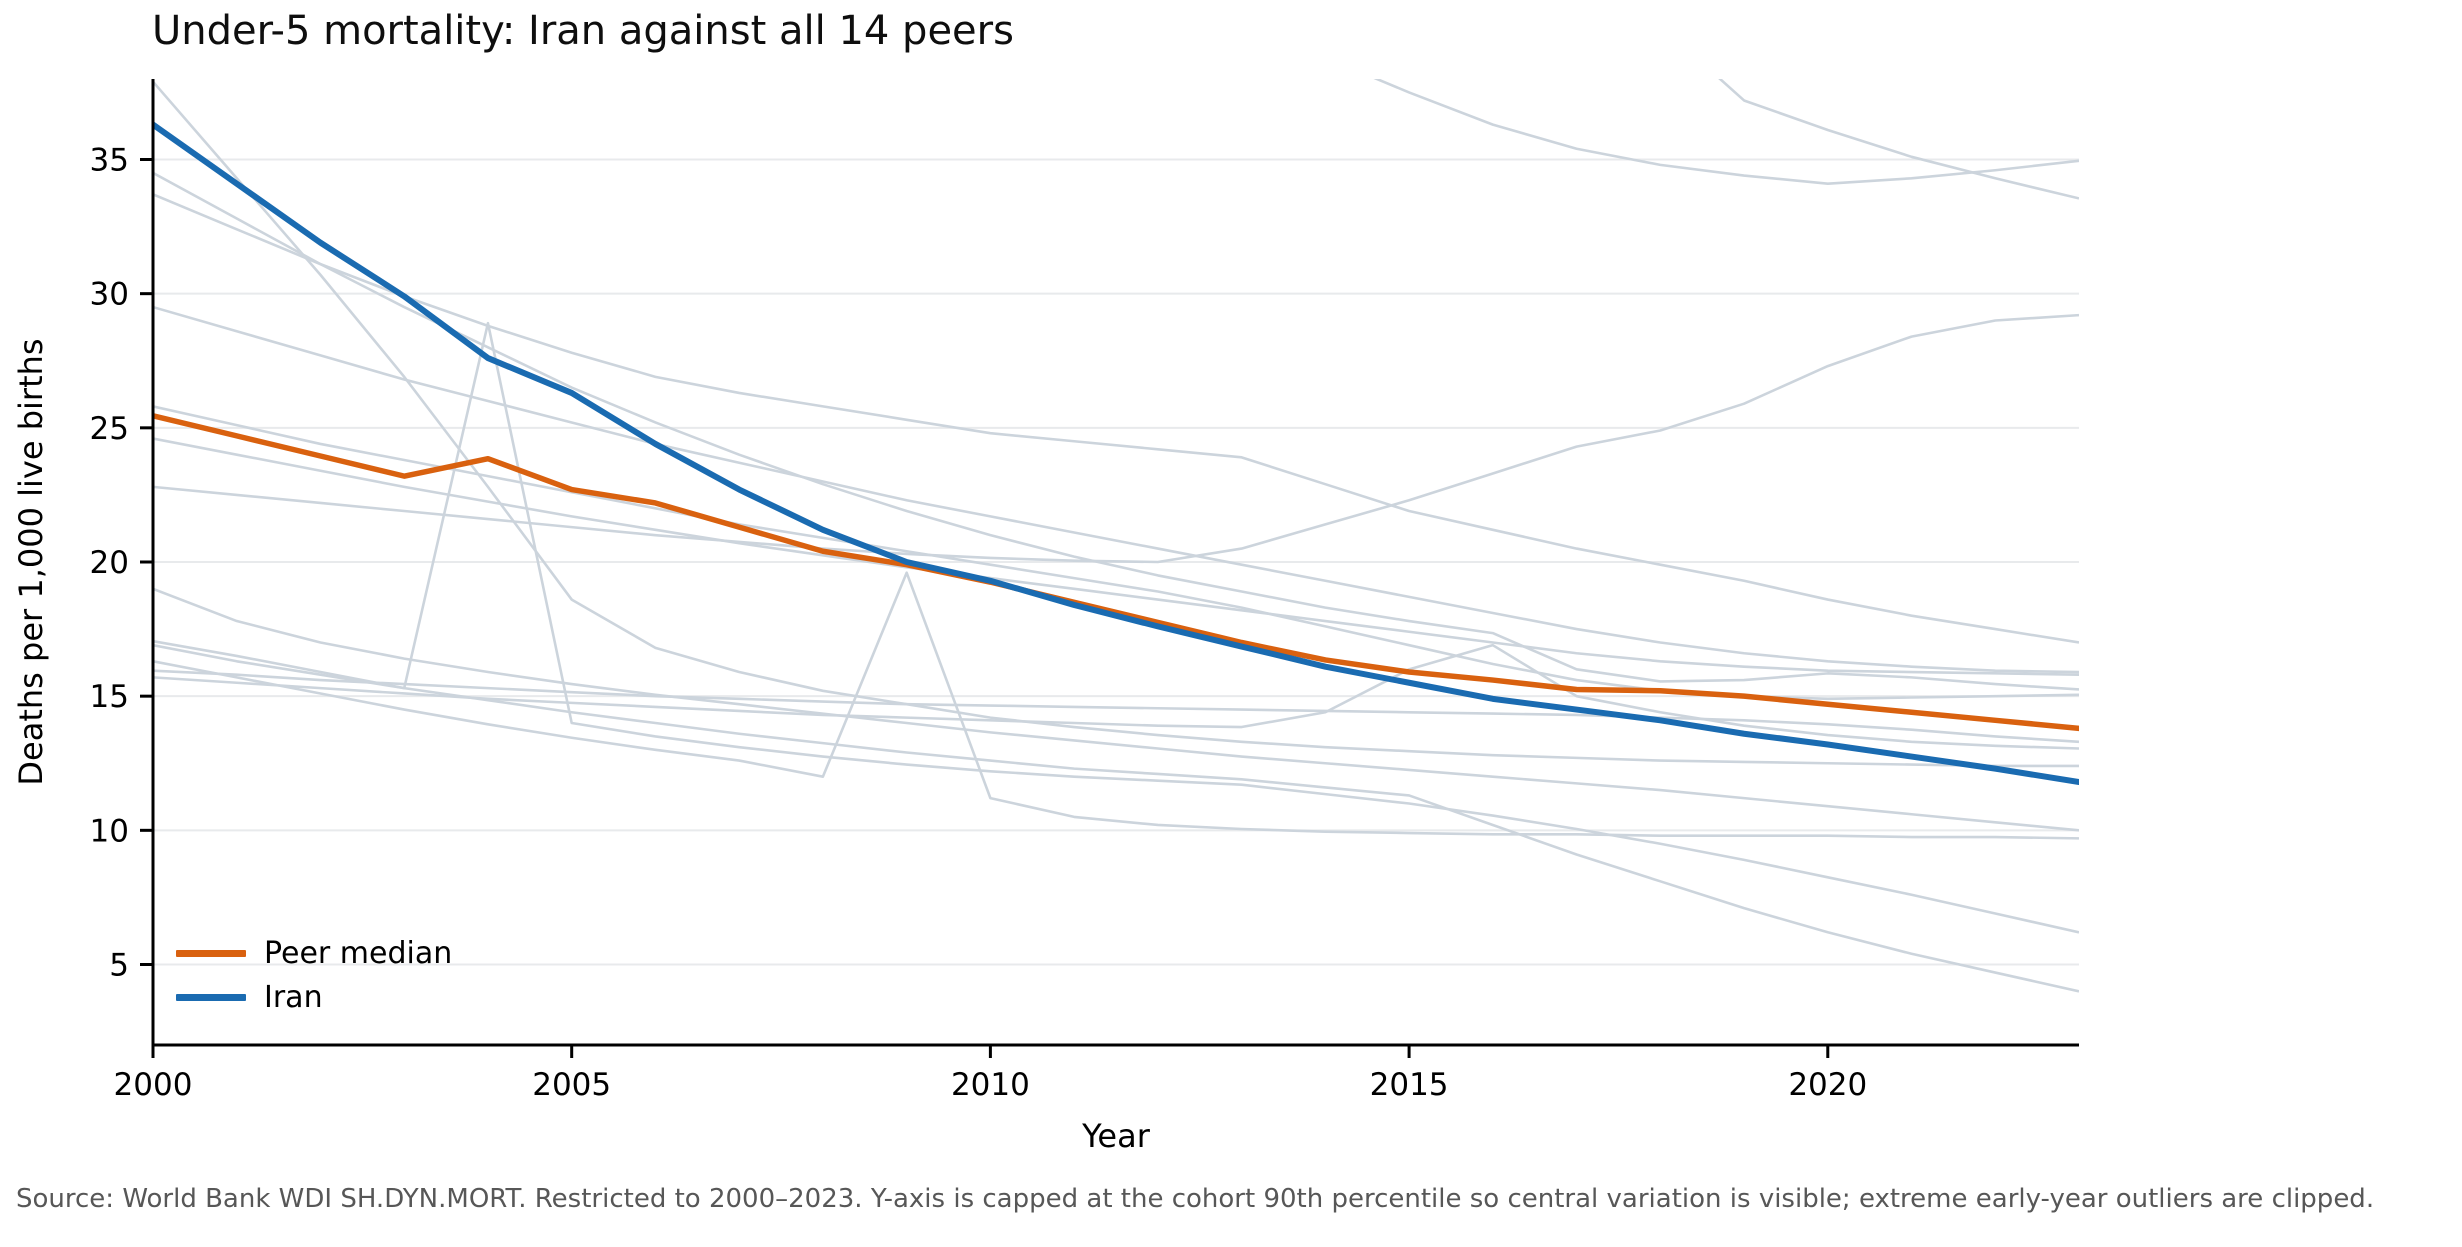  What do you see at coordinates (293, 997) in the screenshot?
I see `legend-label-iran: Iran` at bounding box center [293, 997].